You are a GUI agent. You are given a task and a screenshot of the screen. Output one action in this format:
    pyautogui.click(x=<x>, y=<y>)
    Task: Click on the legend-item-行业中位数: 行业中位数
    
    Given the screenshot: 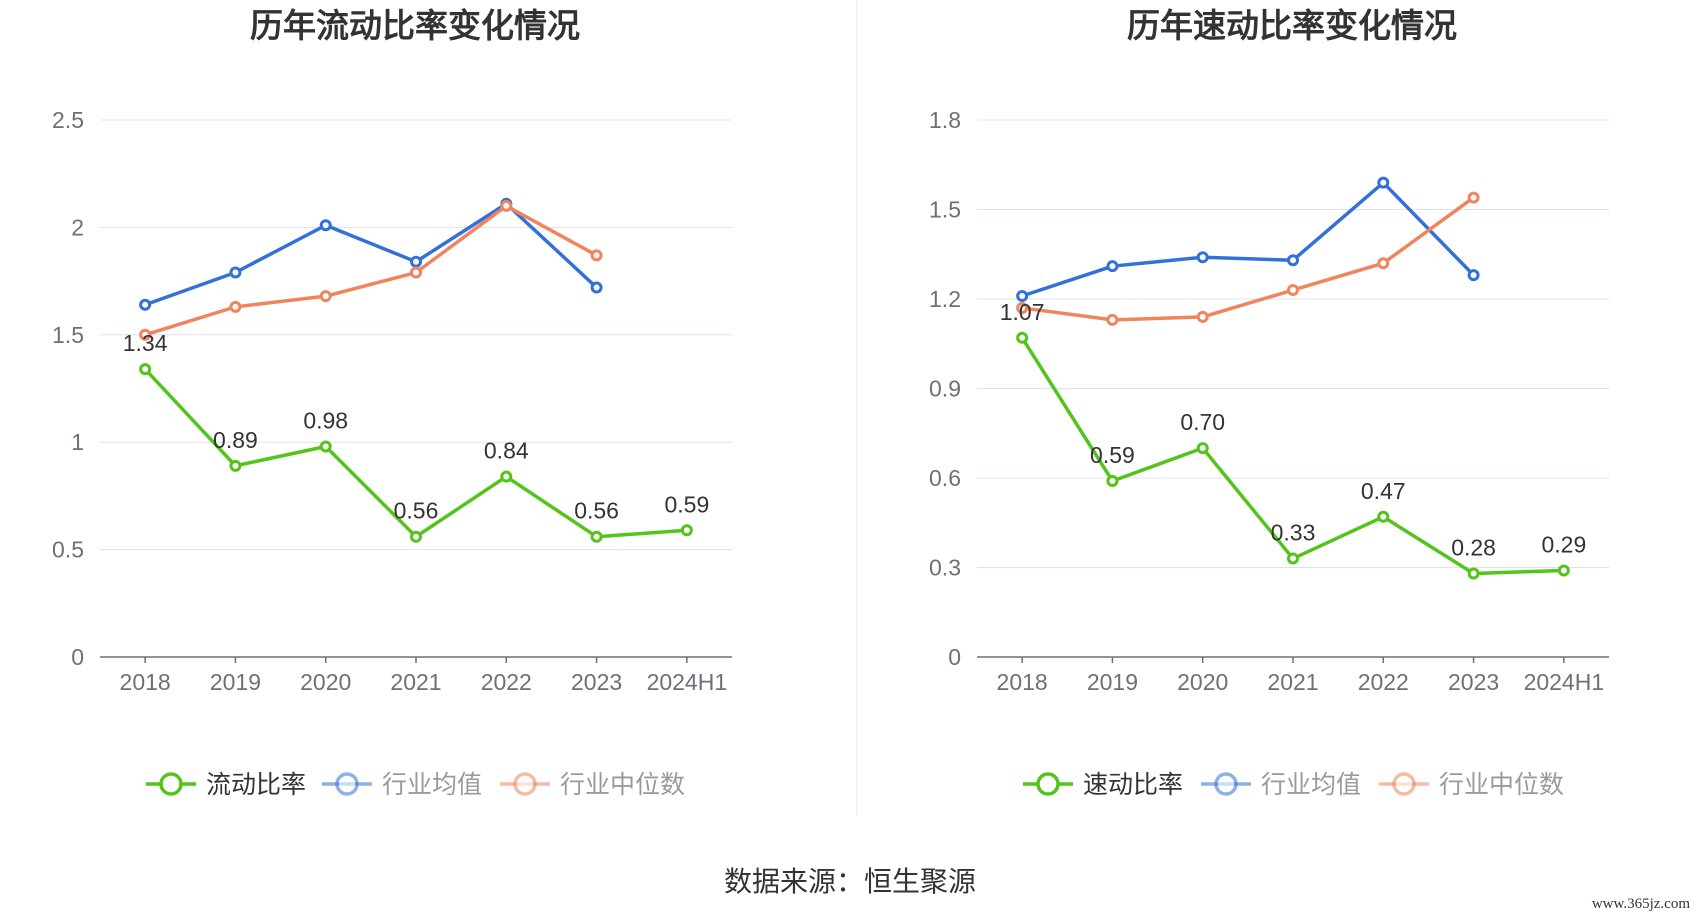 What is the action you would take?
    pyautogui.click(x=592, y=785)
    